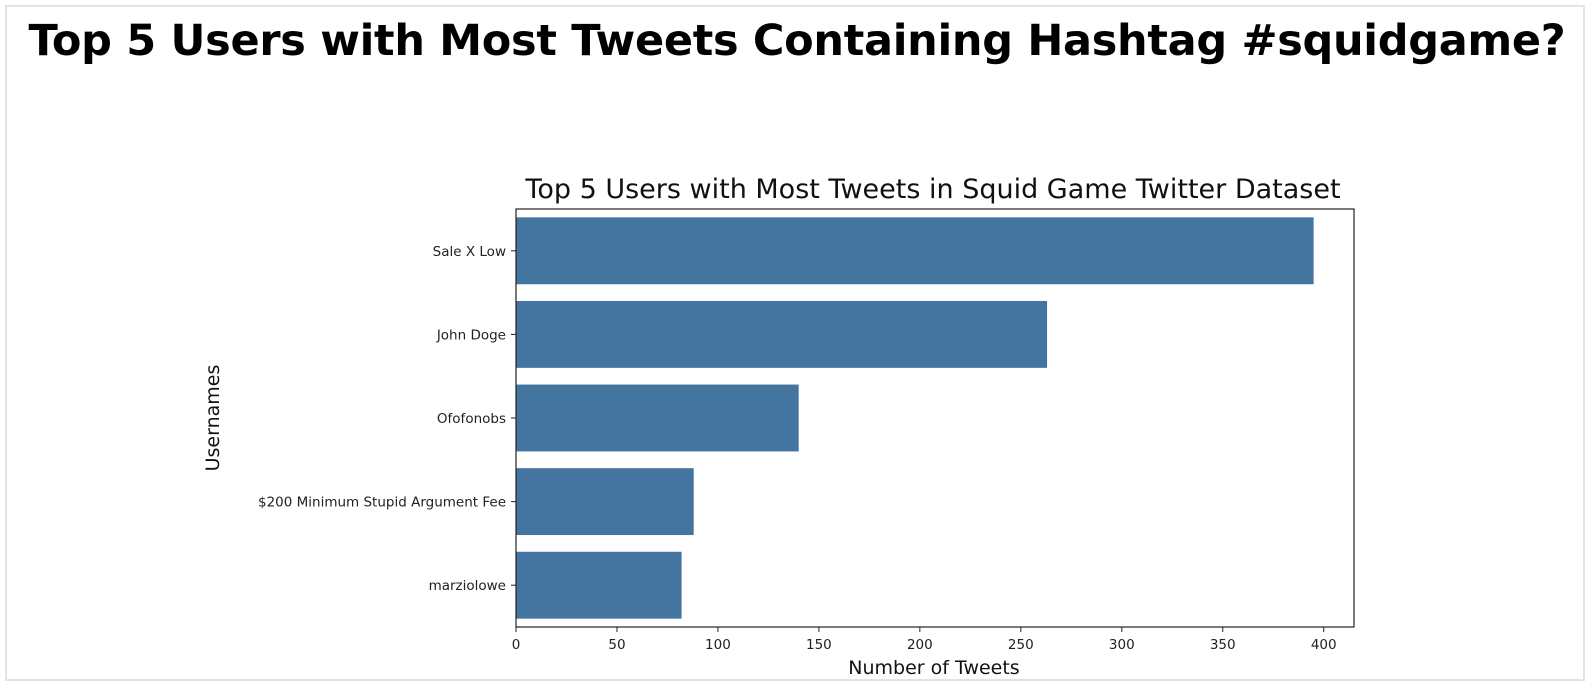 This screenshot has width=1594, height=690. I want to click on x-tick-label: 50, so click(616, 645).